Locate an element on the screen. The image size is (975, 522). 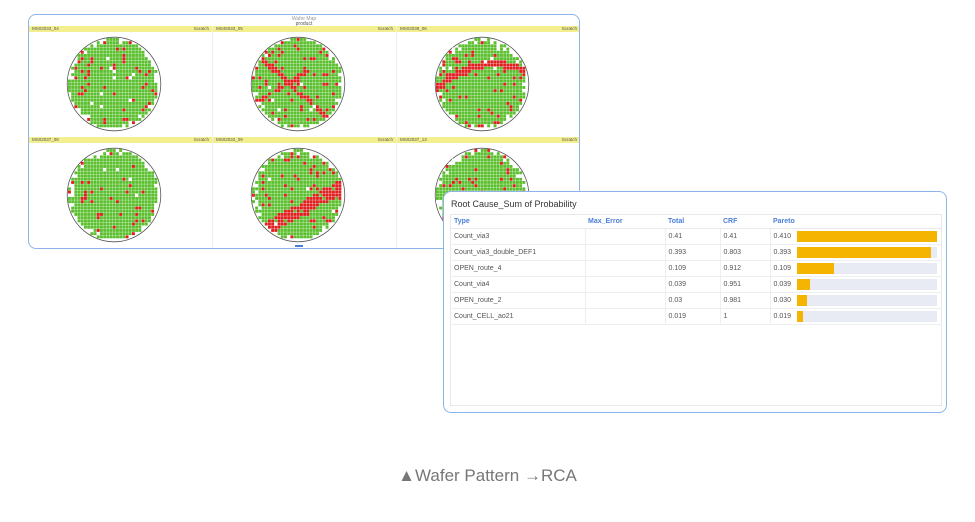
column-header-total: Total is located at coordinates (692, 222).